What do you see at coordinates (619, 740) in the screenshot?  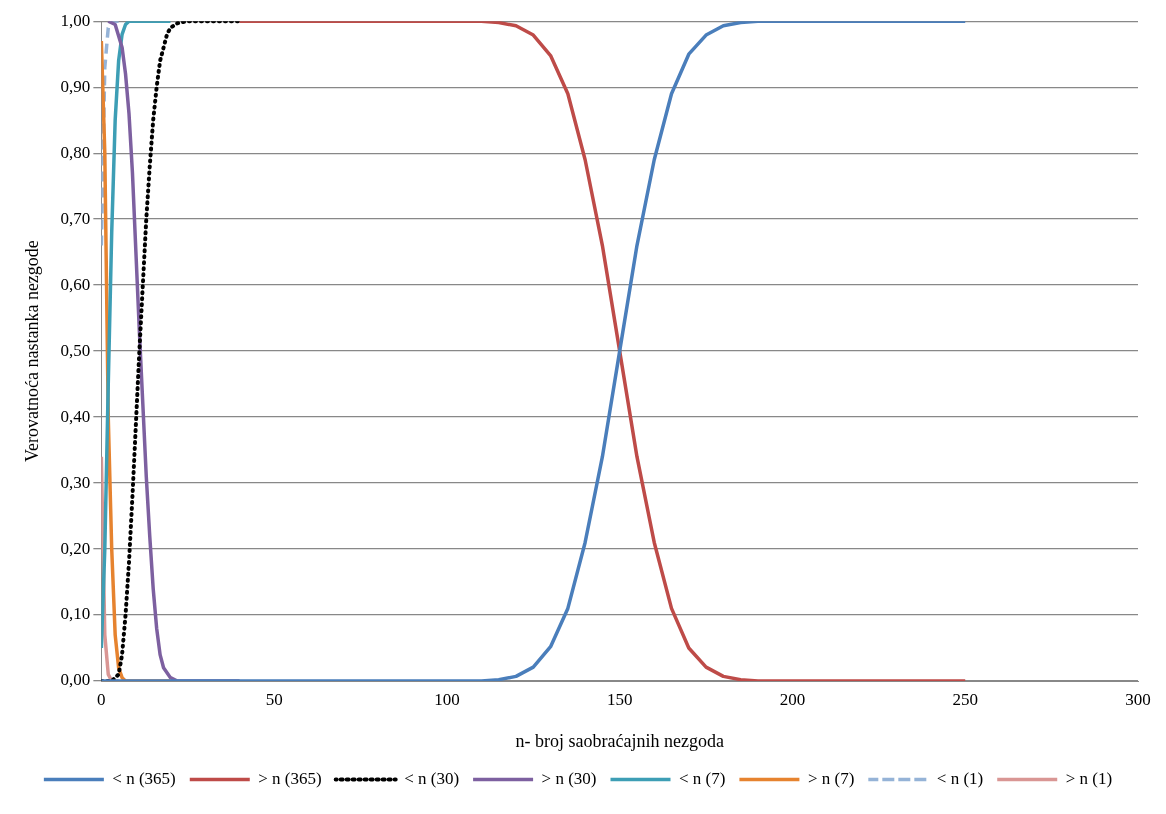 I see `x-axis-title: n- broj saobraćajnih nezgoda` at bounding box center [619, 740].